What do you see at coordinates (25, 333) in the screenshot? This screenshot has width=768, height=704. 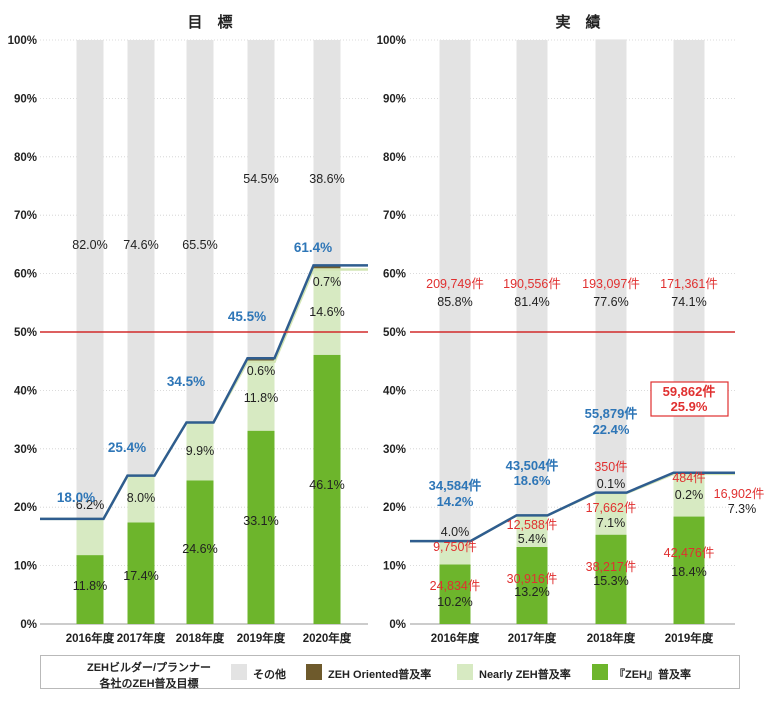 I see `panel1-y-tick-label: 50%` at bounding box center [25, 333].